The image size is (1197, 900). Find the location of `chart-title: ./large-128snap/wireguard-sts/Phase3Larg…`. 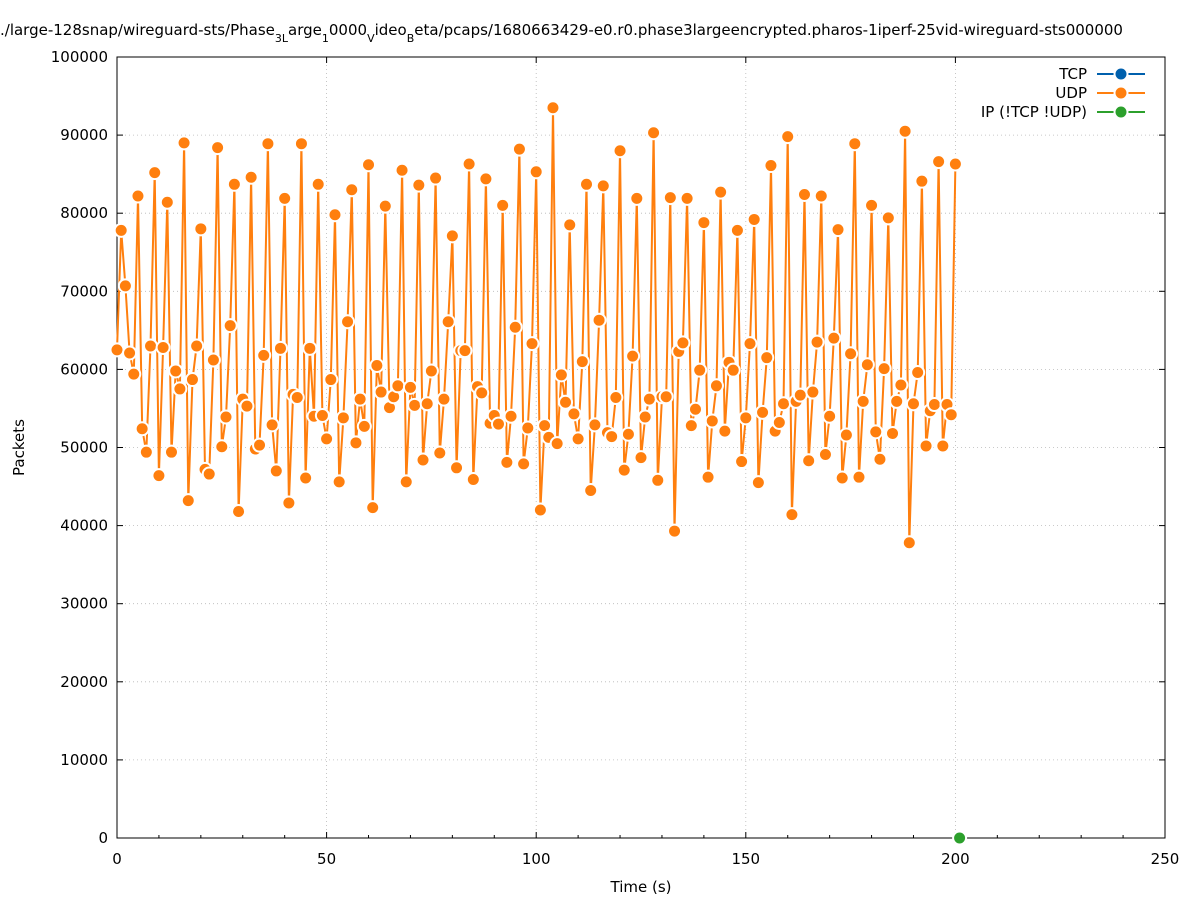

chart-title: ./large-128snap/wireguard-sts/Phase3Larg… is located at coordinates (561, 33).